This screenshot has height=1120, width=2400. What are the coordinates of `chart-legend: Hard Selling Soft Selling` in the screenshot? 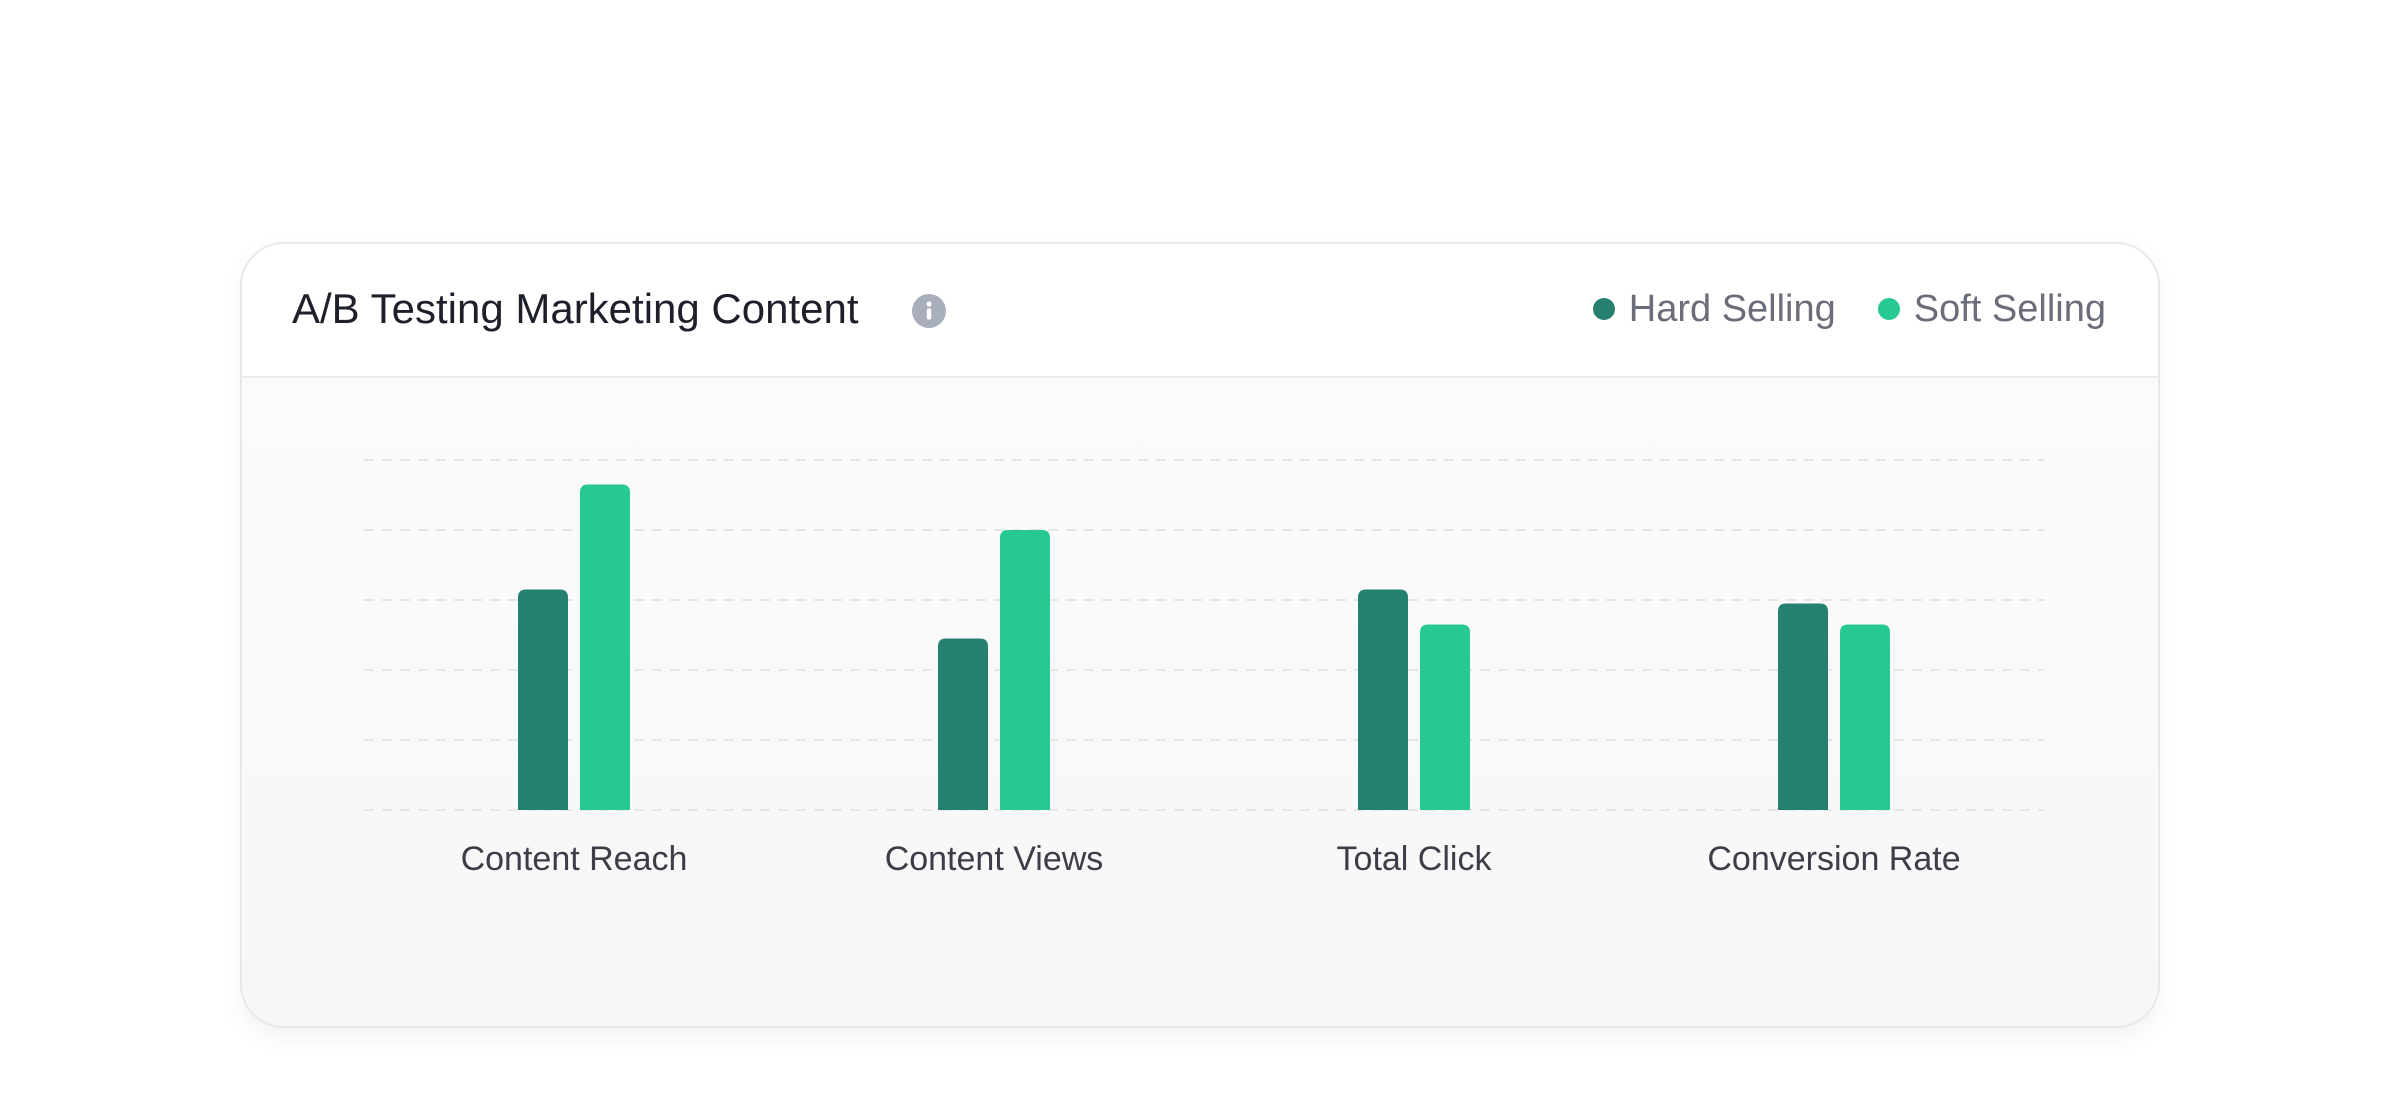 It's located at (1828, 309).